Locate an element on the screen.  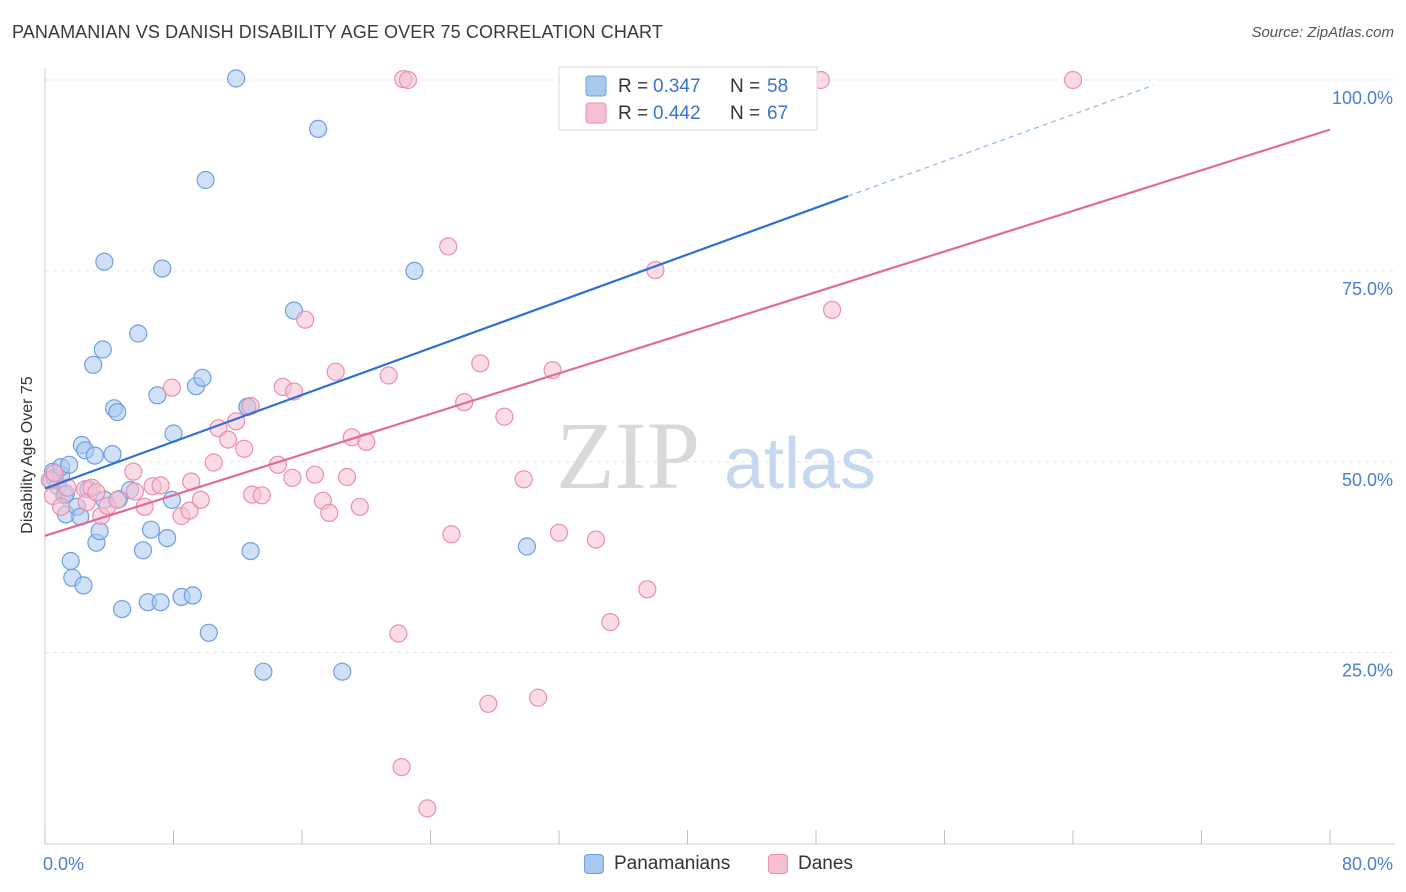
bottom-legend: Panamanians Danes is located at coordinates (703, 865).